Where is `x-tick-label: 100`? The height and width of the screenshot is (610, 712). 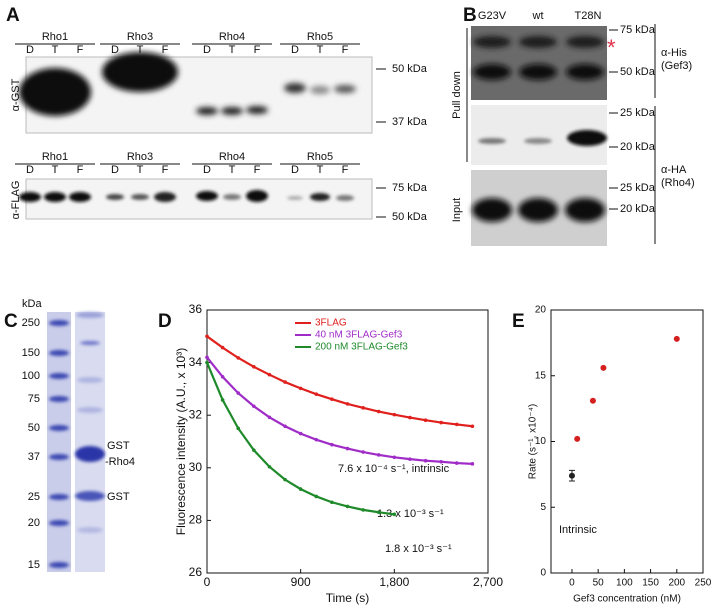
x-tick-label: 100 is located at coordinates (624, 583).